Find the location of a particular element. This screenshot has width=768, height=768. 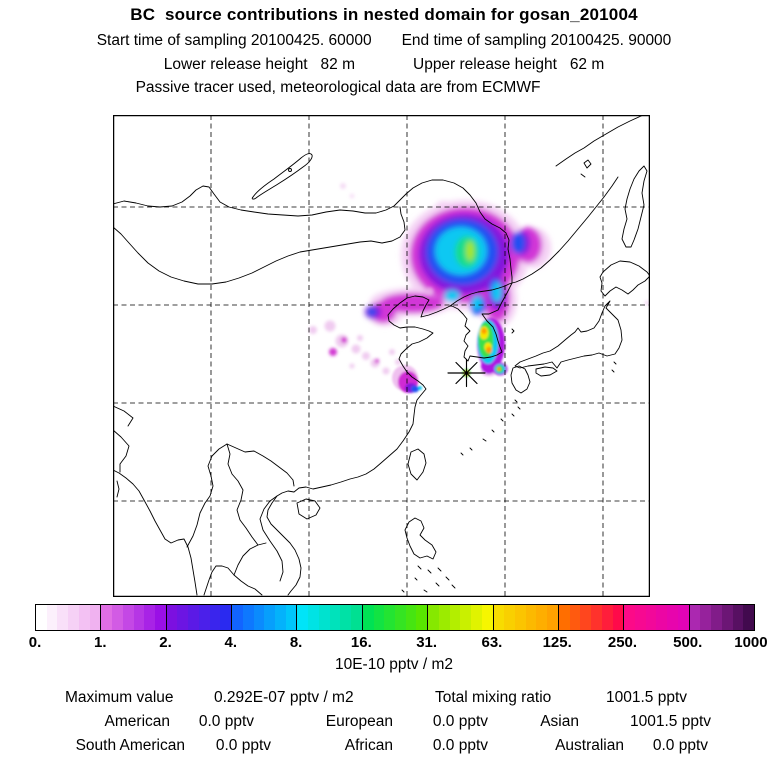

colorbar-ticks: 0. 1. 2. 4. 8. 16. 31. 63. 125. 250. 500. 1000. is located at coordinates (398, 643).